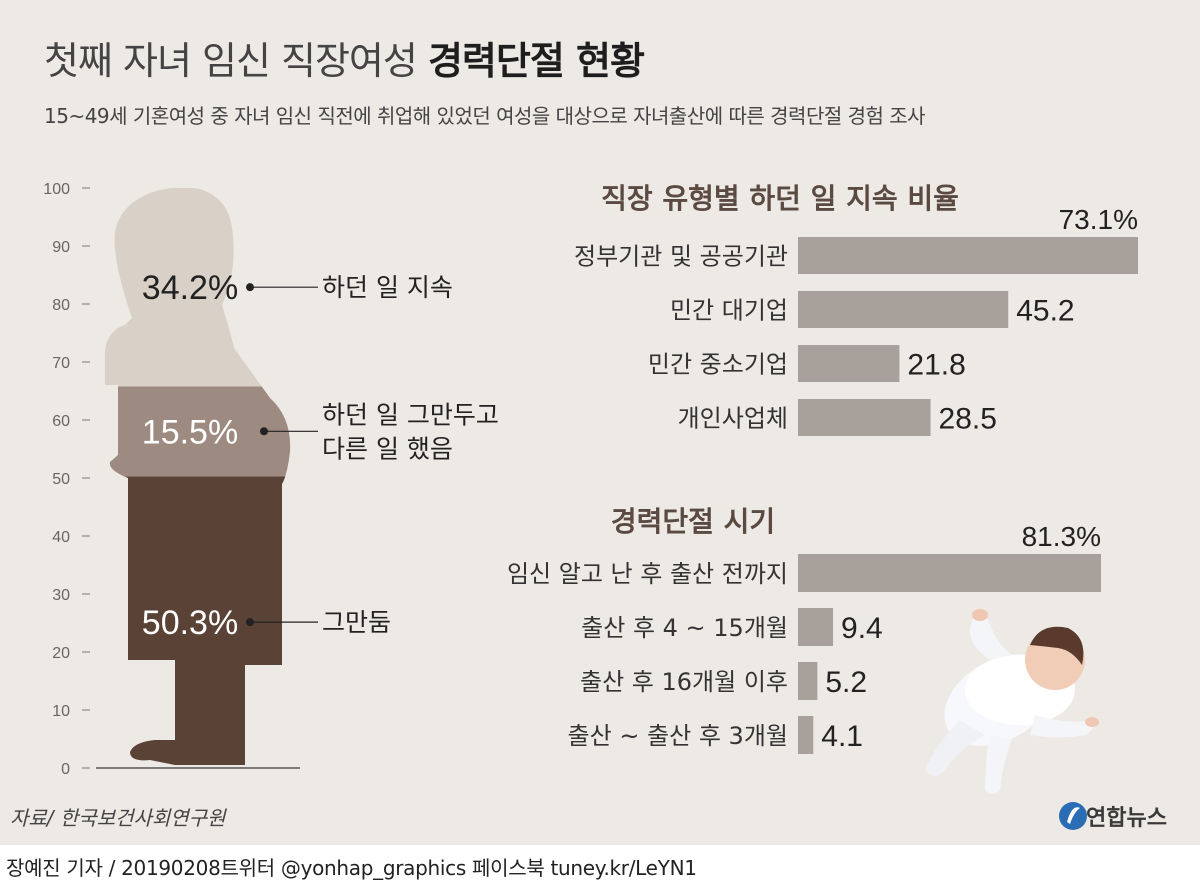  Describe the element at coordinates (718, 365) in the screenshot. I see `category-label: 민간 중소기업` at that location.